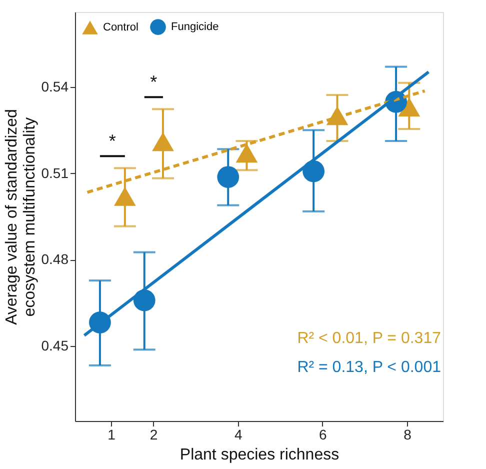 Image resolution: width=486 pixels, height=469 pixels. I want to click on x-tick-label: 4, so click(238, 434).